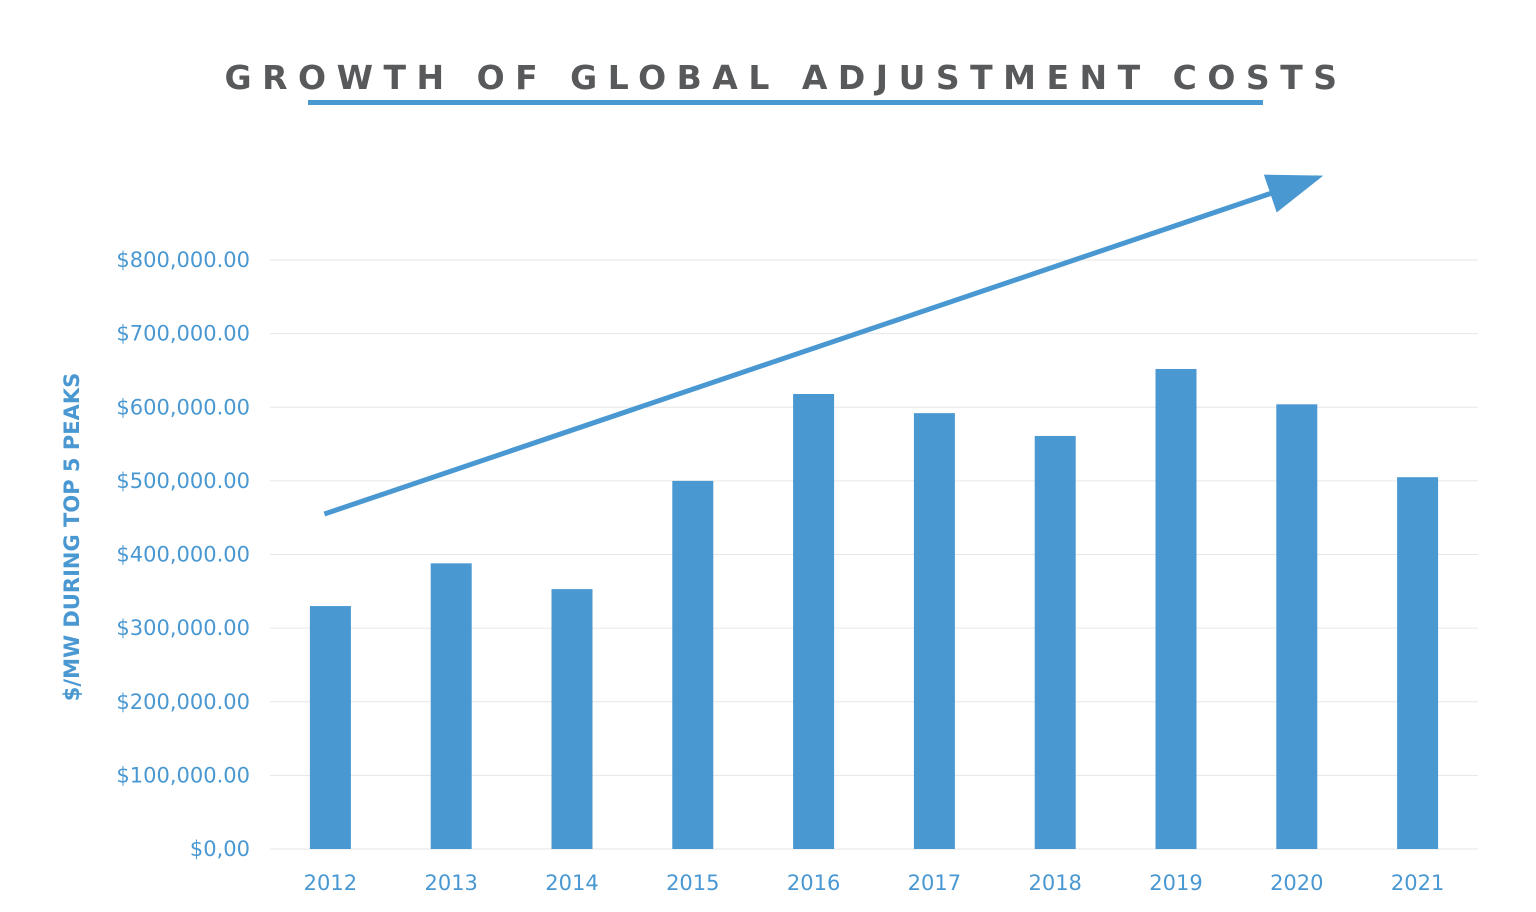 Image resolution: width=1536 pixels, height=912 pixels. Describe the element at coordinates (934, 883) in the screenshot. I see `x-tick-label: 2017` at that location.